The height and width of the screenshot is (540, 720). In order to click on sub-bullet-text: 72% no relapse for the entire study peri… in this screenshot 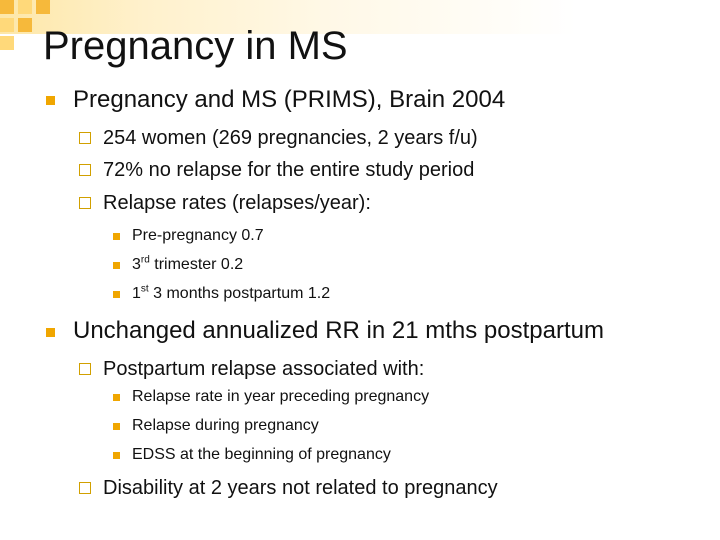, I will do `click(289, 170)`.